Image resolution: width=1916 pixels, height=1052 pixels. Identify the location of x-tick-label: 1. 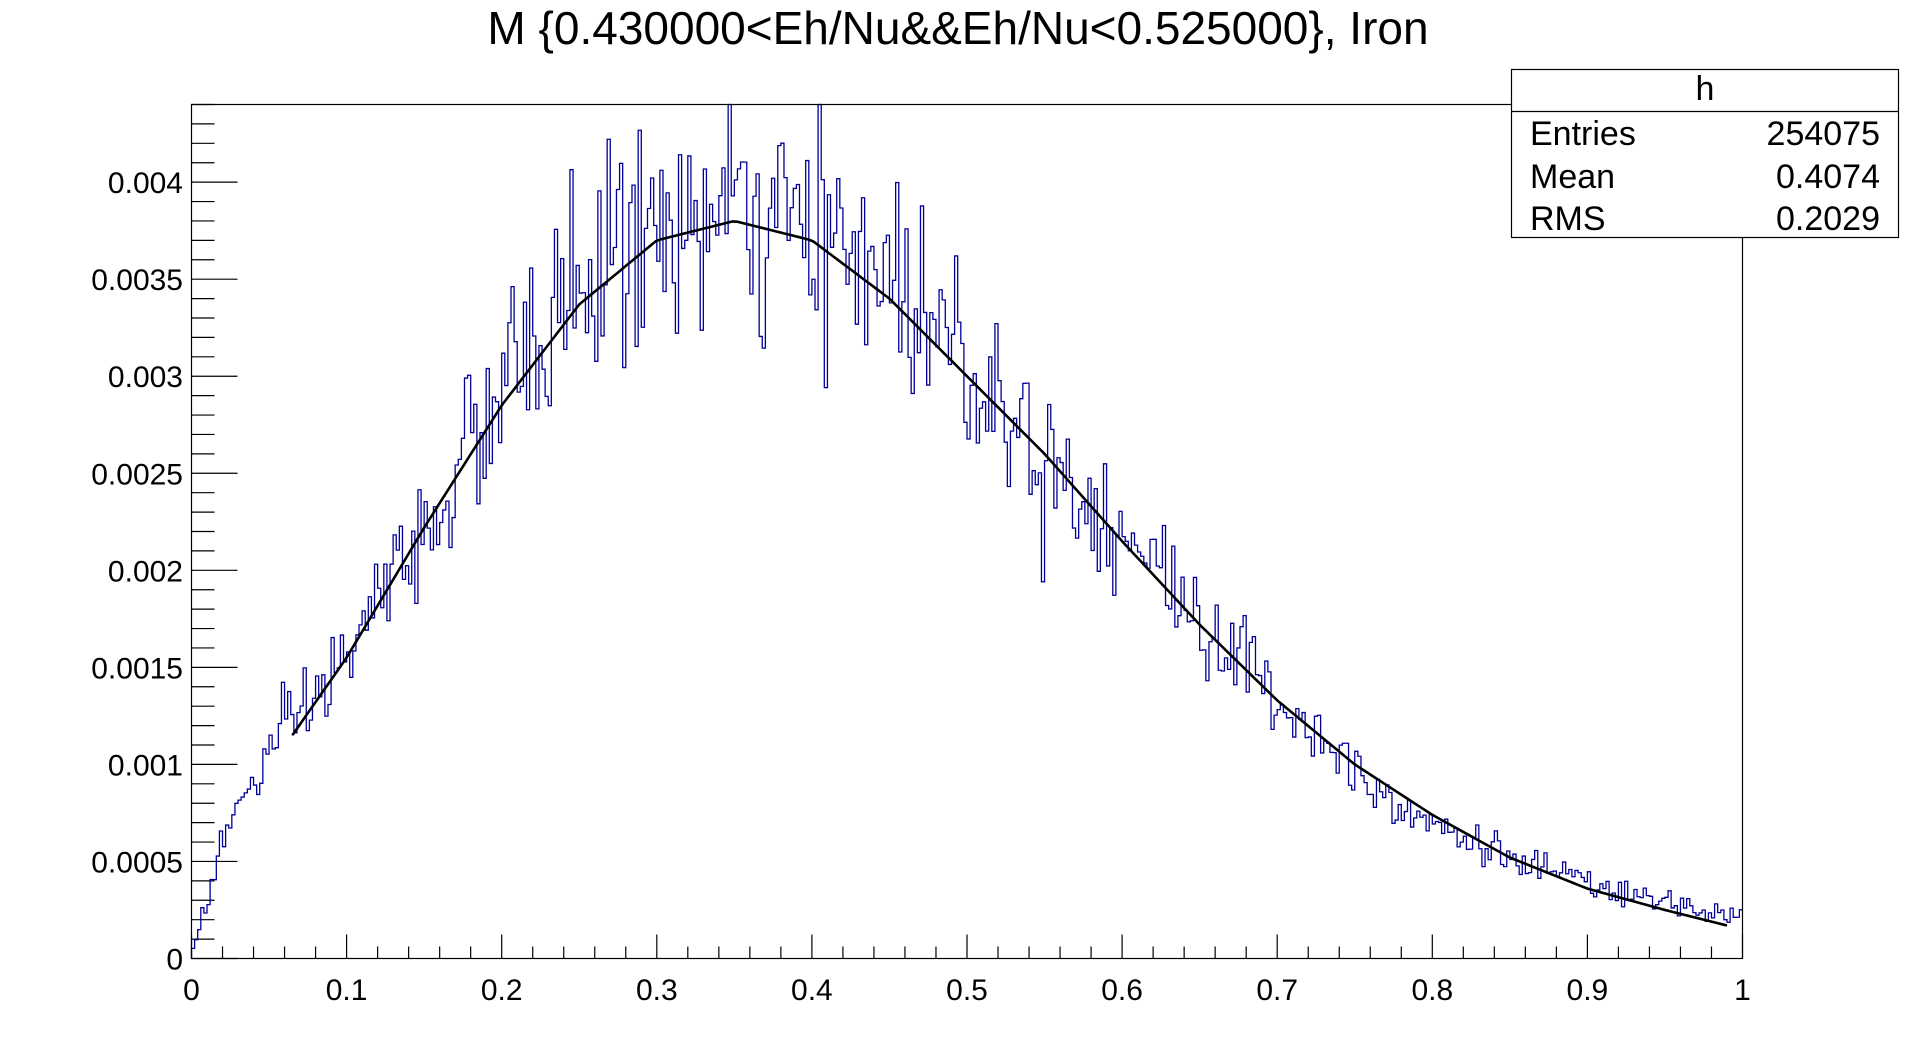
(1742, 990).